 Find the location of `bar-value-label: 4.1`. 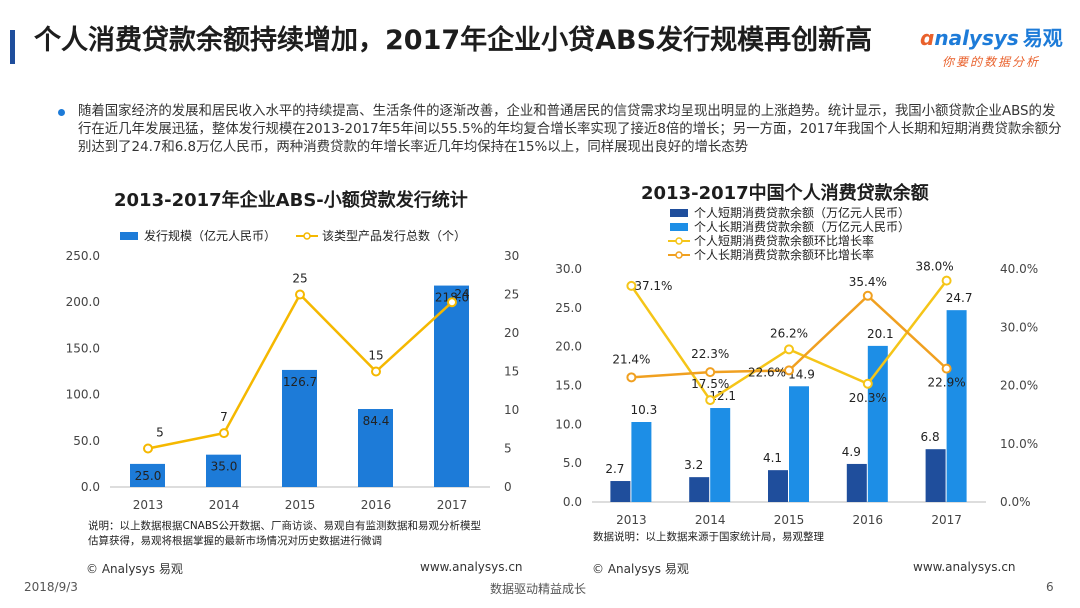

bar-value-label: 4.1 is located at coordinates (772, 458).